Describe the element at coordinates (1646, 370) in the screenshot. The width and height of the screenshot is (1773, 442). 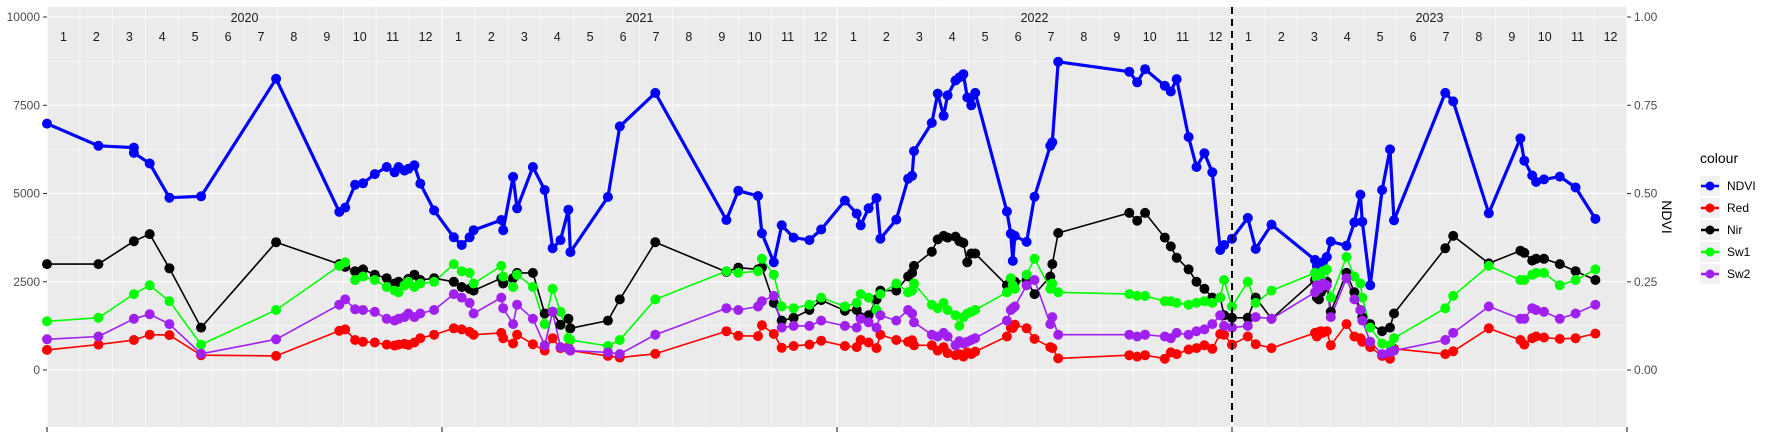
I see `y2-tick-label: 0.00` at that location.